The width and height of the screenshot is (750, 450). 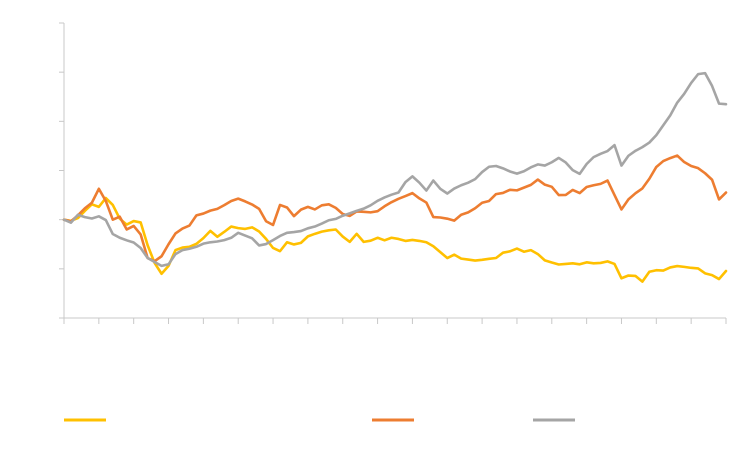 What do you see at coordinates (395, 321) in the screenshot?
I see `x-axis-ticks` at bounding box center [395, 321].